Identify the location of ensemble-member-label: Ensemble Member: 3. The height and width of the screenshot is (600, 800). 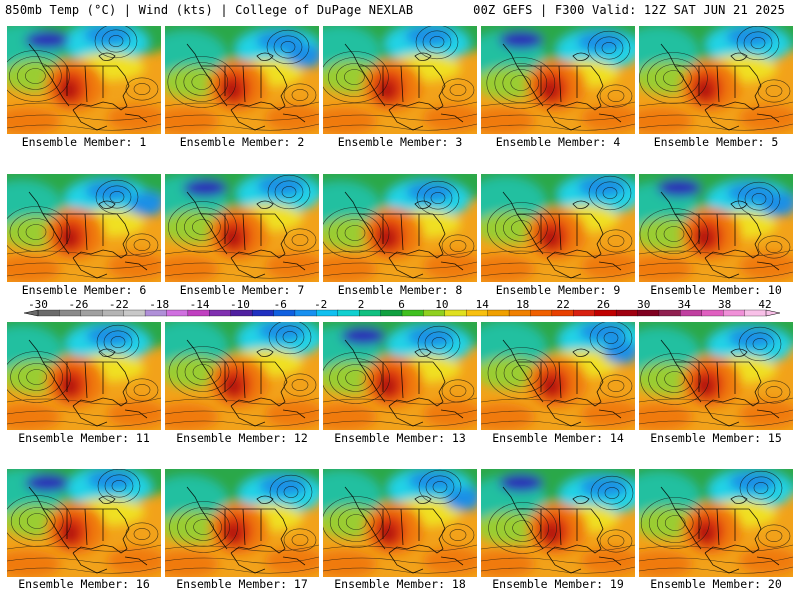
(400, 142).